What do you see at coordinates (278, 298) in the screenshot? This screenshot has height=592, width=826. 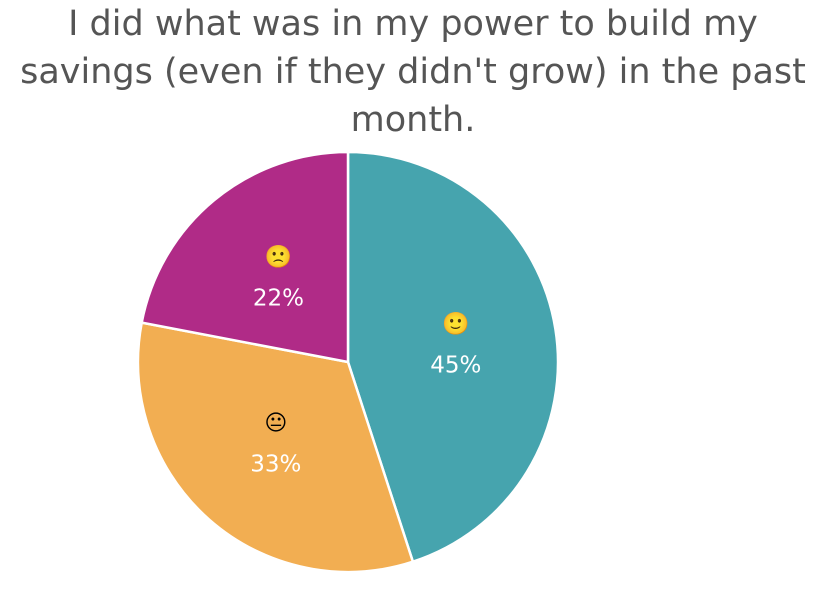 I see `slice-label: 22%` at bounding box center [278, 298].